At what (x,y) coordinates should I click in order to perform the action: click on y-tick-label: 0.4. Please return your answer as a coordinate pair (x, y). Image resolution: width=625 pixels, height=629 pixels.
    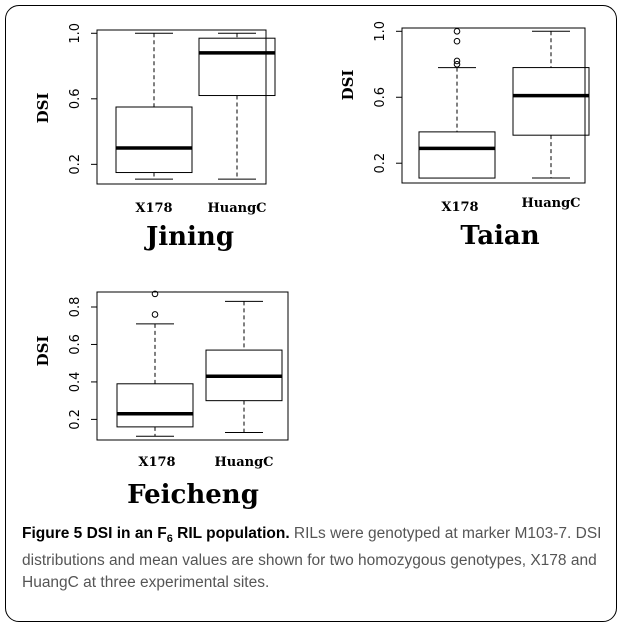
    Looking at the image, I should click on (75, 382).